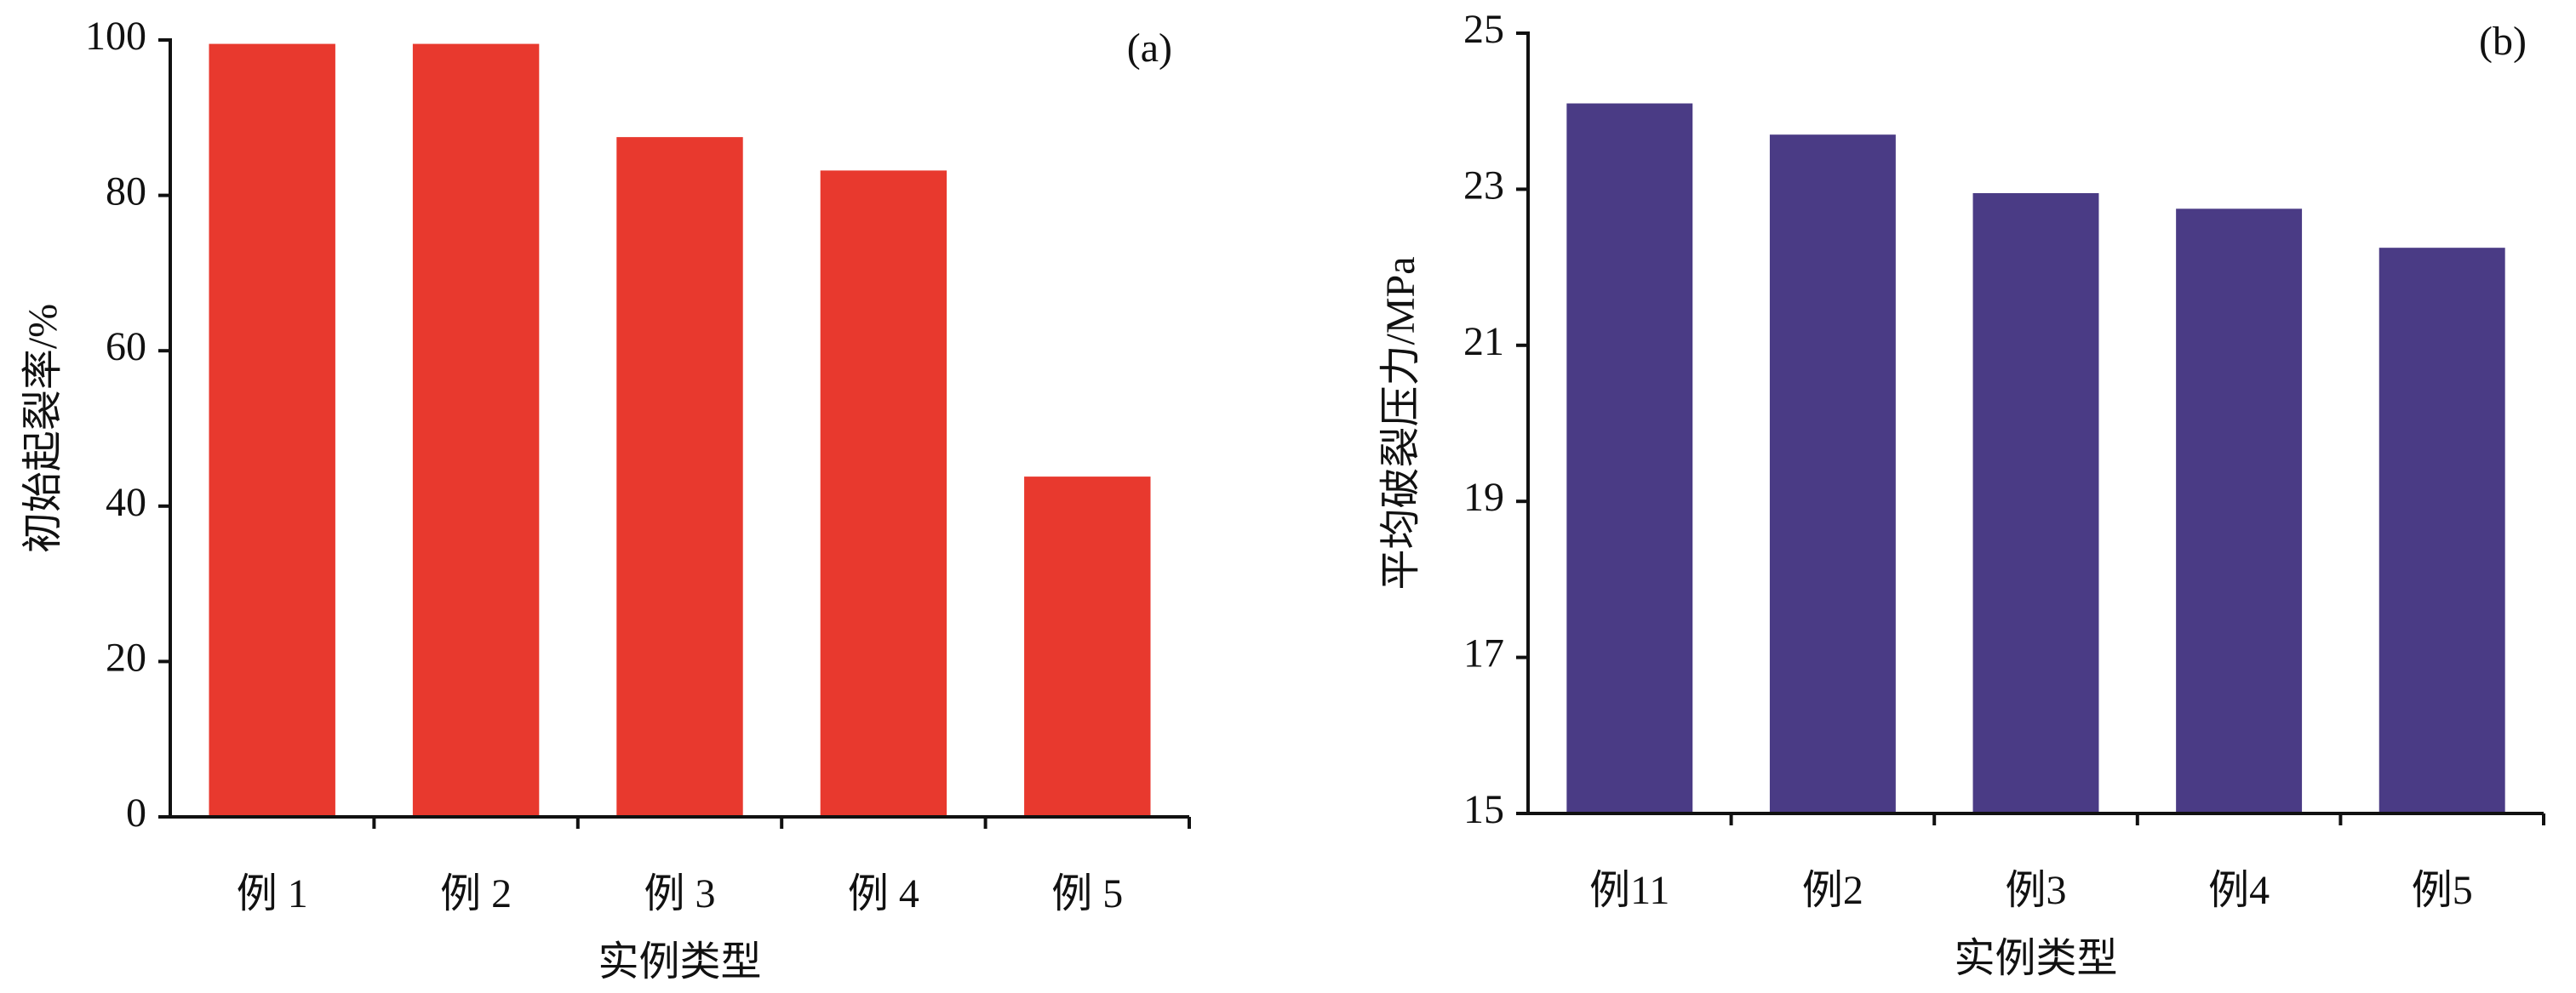  I want to click on y-tick-label: 60, so click(126, 347).